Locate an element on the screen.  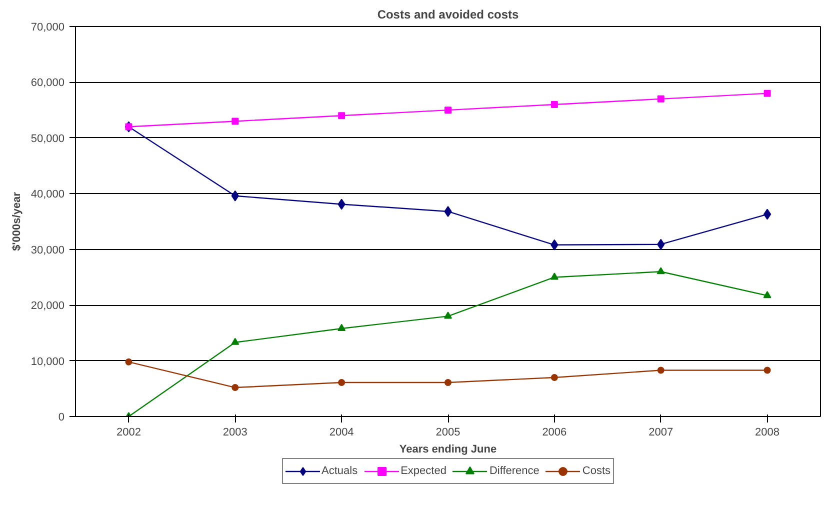
y-tick-label: 30,000 is located at coordinates (47, 250).